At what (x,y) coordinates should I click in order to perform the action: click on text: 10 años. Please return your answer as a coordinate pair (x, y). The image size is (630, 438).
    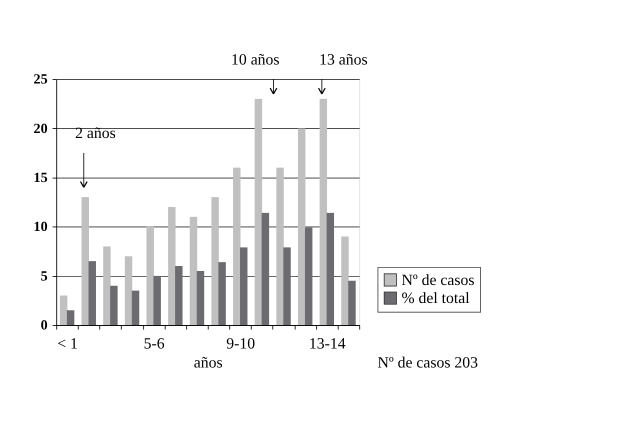
    Looking at the image, I should click on (255, 59).